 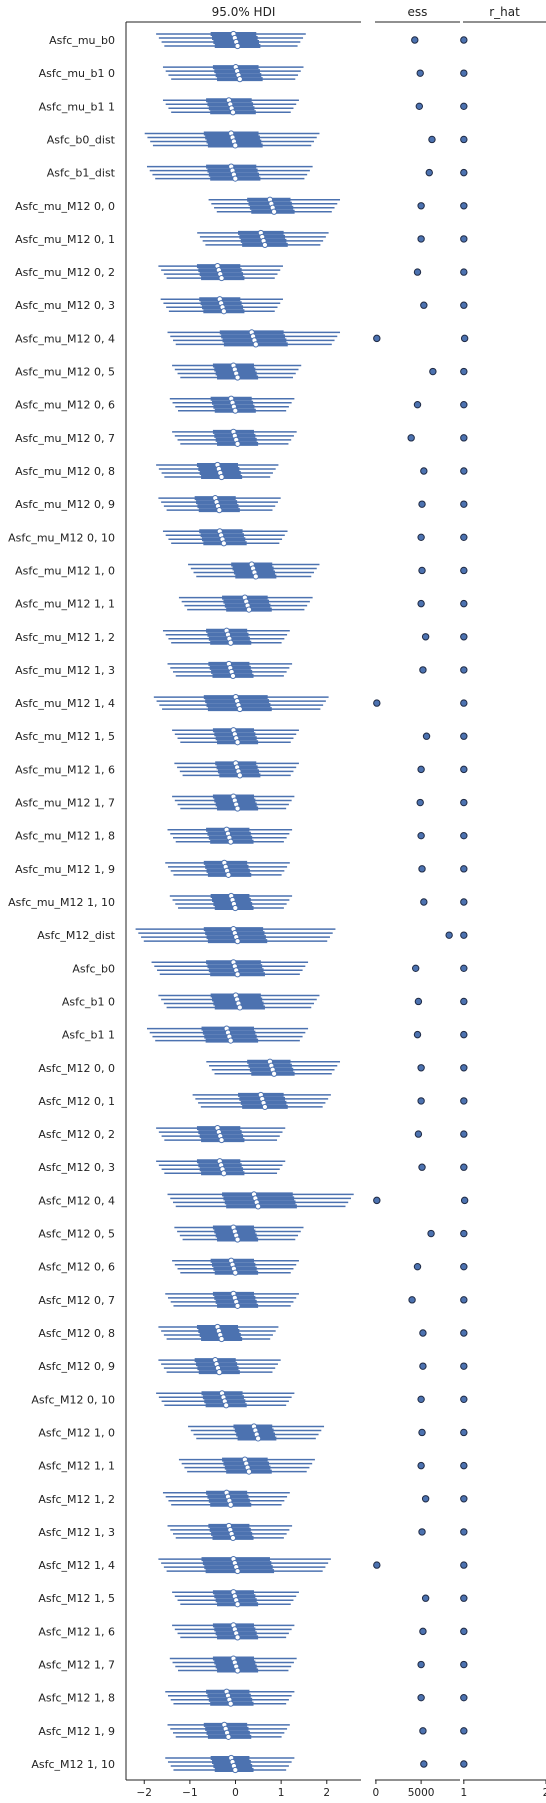 What do you see at coordinates (65, 869) in the screenshot?
I see `row-label: Asfc_mu_M12 1, 9` at bounding box center [65, 869].